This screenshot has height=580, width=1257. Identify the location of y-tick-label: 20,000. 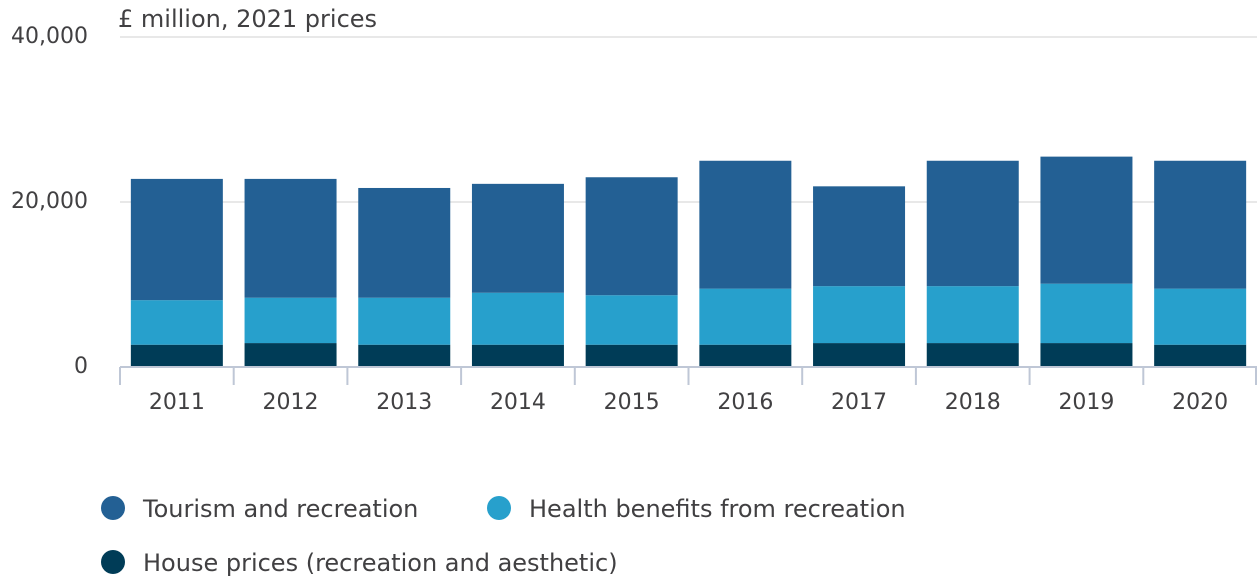
(49, 201).